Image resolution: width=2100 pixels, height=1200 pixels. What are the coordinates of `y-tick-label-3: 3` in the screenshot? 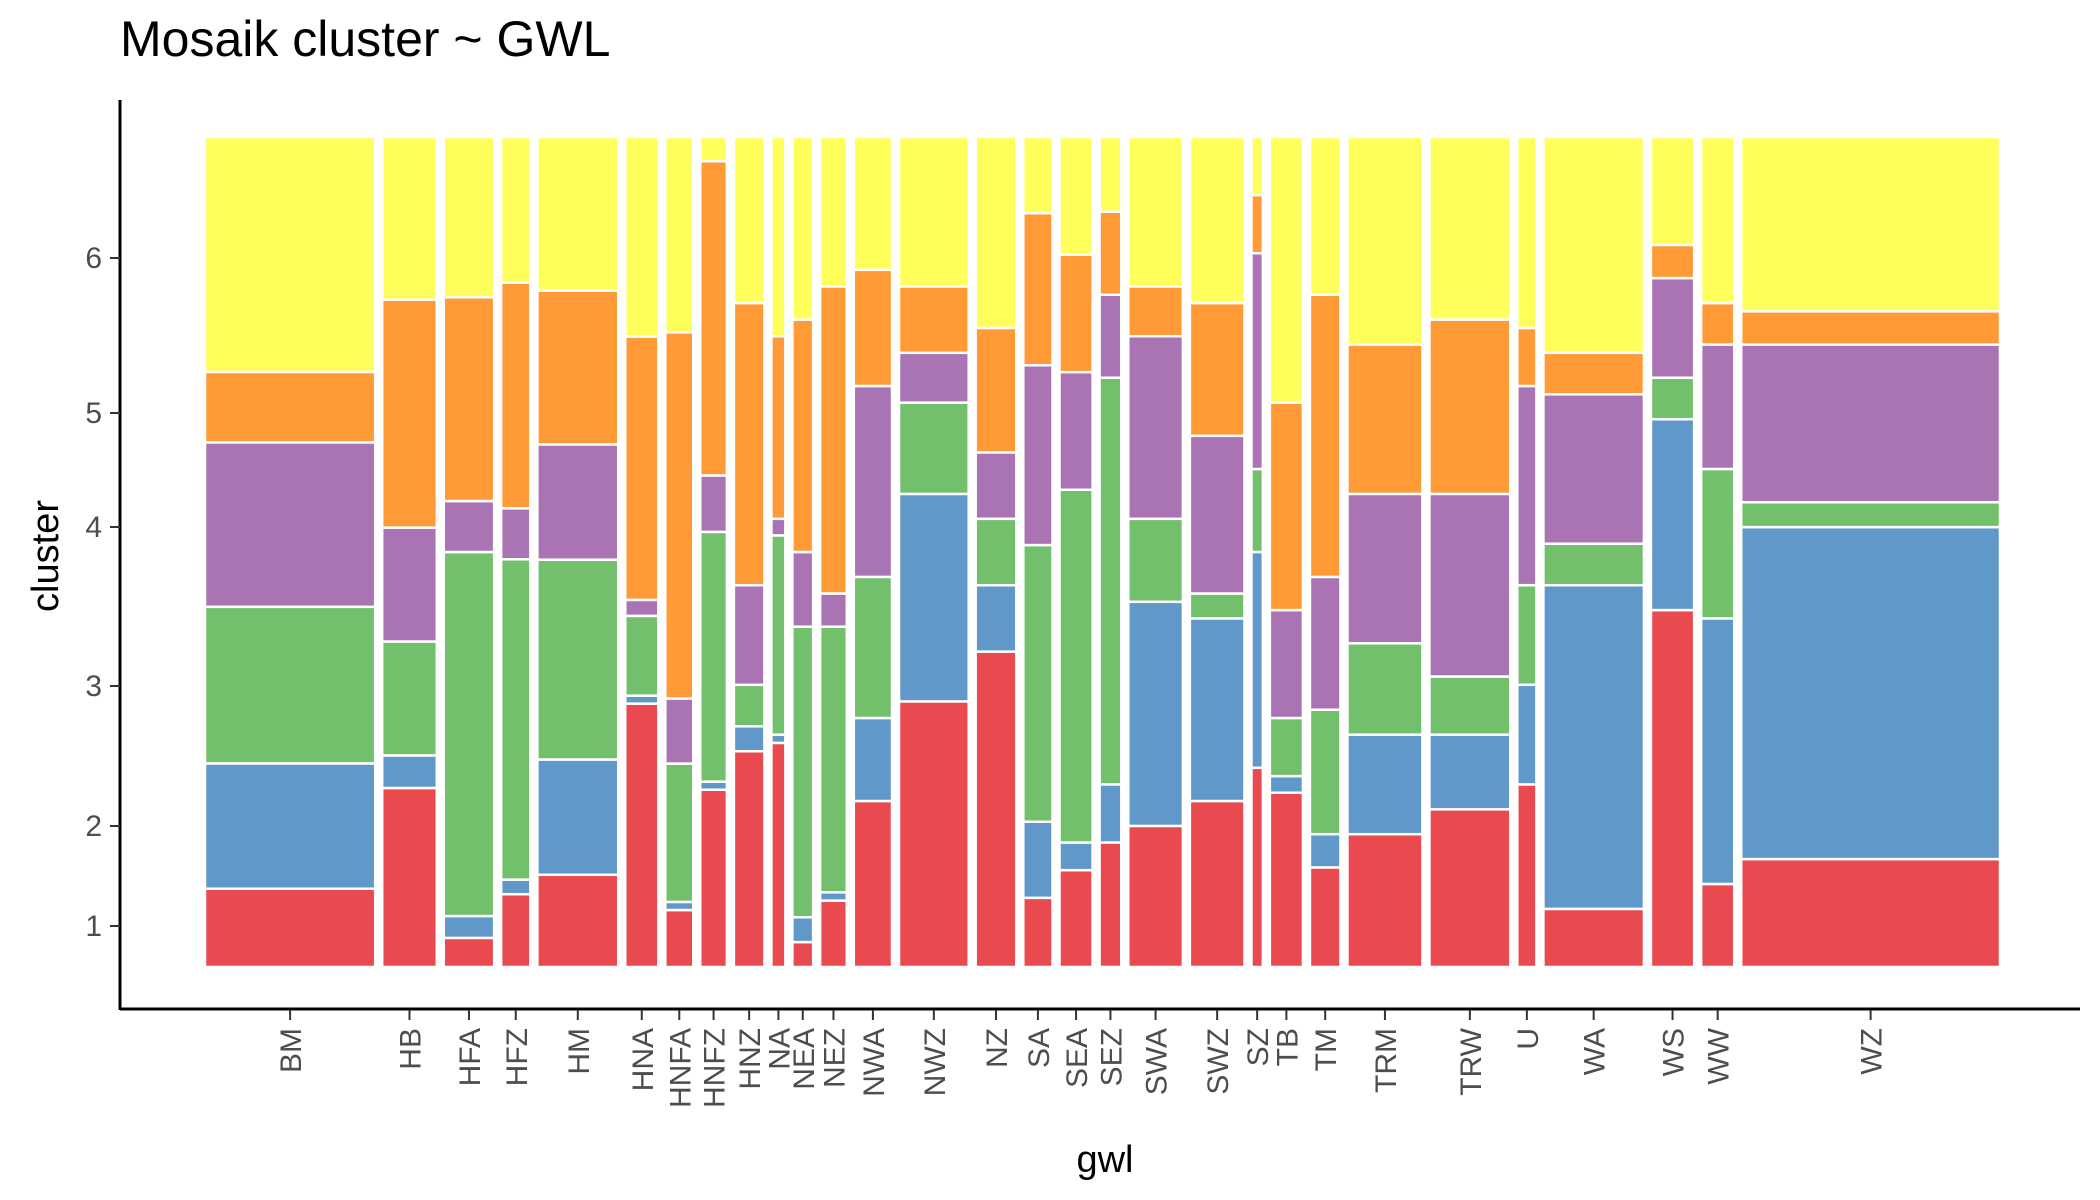 It's located at (93, 686).